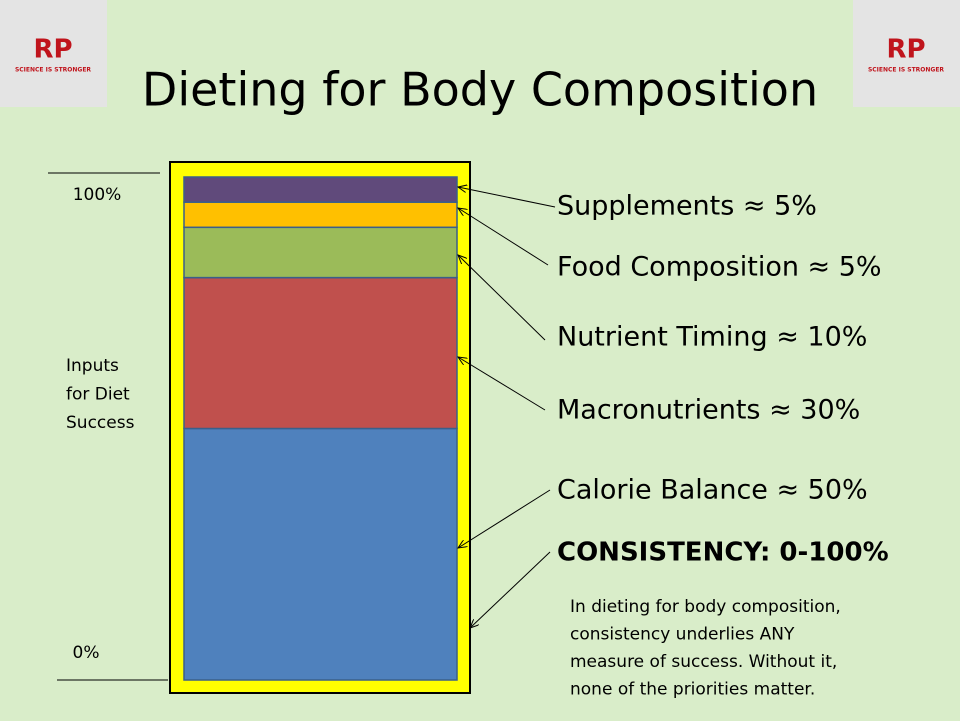 Image resolution: width=960 pixels, height=721 pixels. I want to click on note-line: none of the priorities matter., so click(692, 690).